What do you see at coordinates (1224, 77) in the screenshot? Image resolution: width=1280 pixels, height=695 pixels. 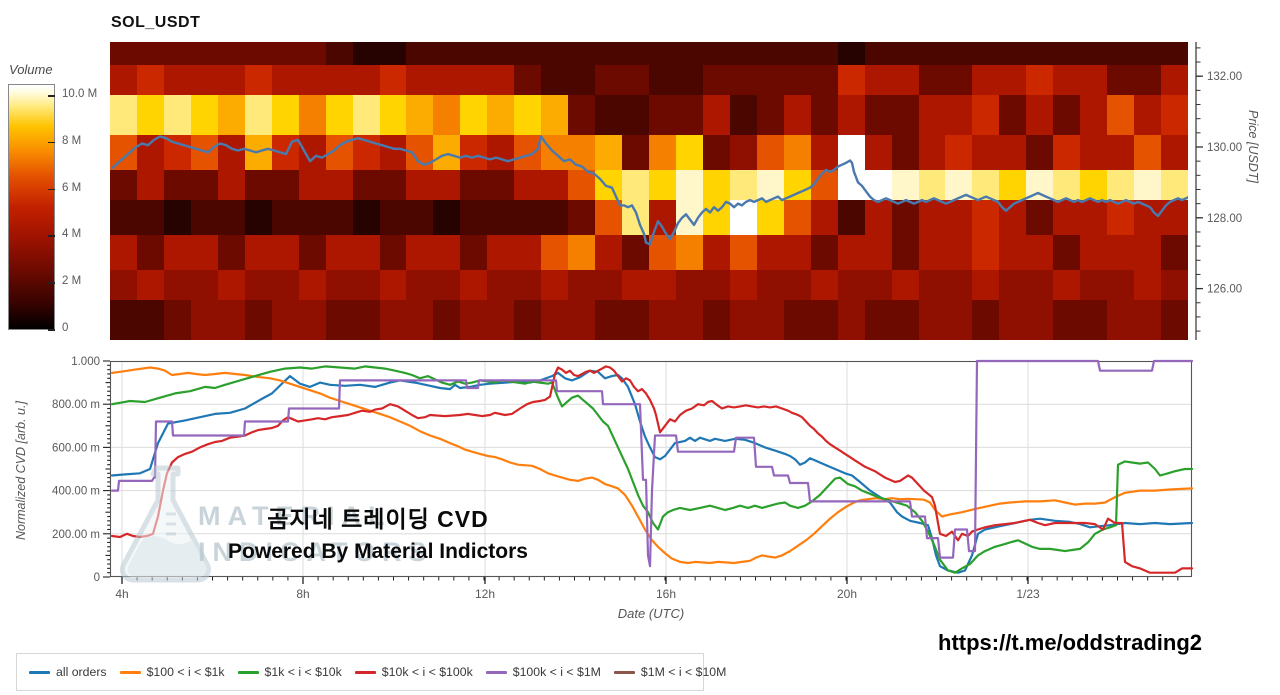 I see `price-tick-label: 132.00` at bounding box center [1224, 77].